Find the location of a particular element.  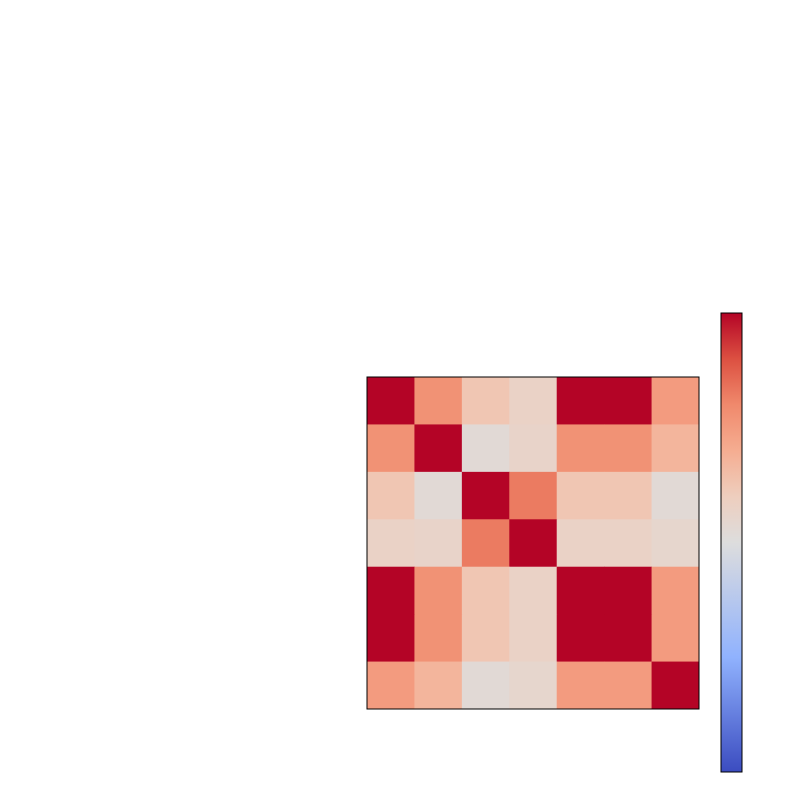

heatmap-cell-r3-c5 is located at coordinates (628, 543).